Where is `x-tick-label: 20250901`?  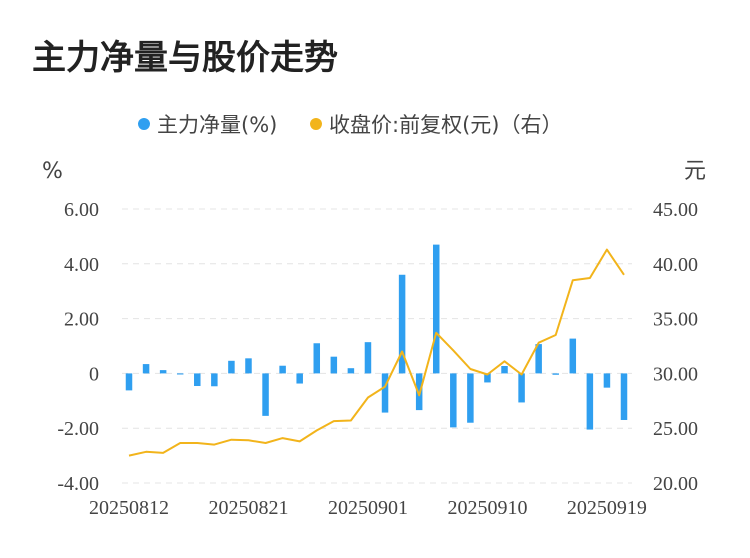 x-tick-label: 20250901 is located at coordinates (368, 508).